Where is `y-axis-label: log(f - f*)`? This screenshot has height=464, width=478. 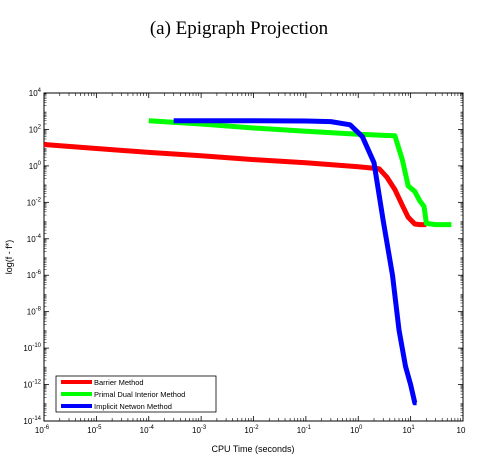 y-axis-label: log(f - f*) is located at coordinates (9, 257).